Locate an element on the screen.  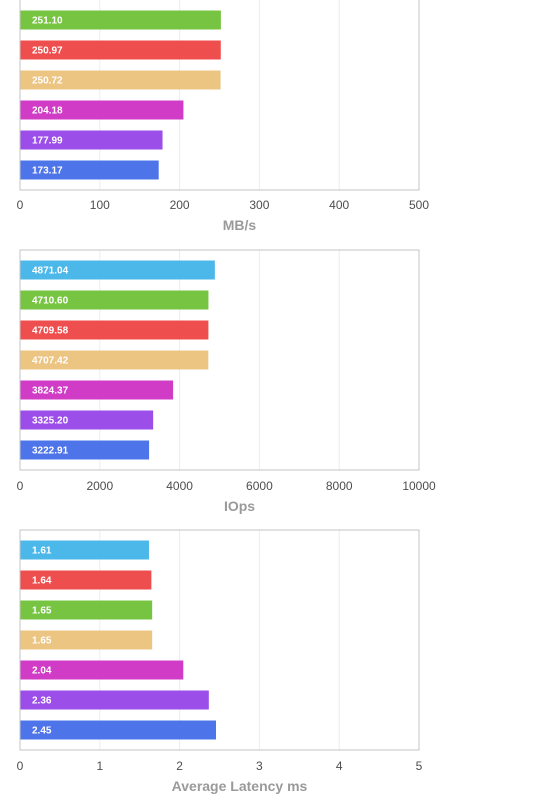
x-tick-label: 4 is located at coordinates (339, 766).